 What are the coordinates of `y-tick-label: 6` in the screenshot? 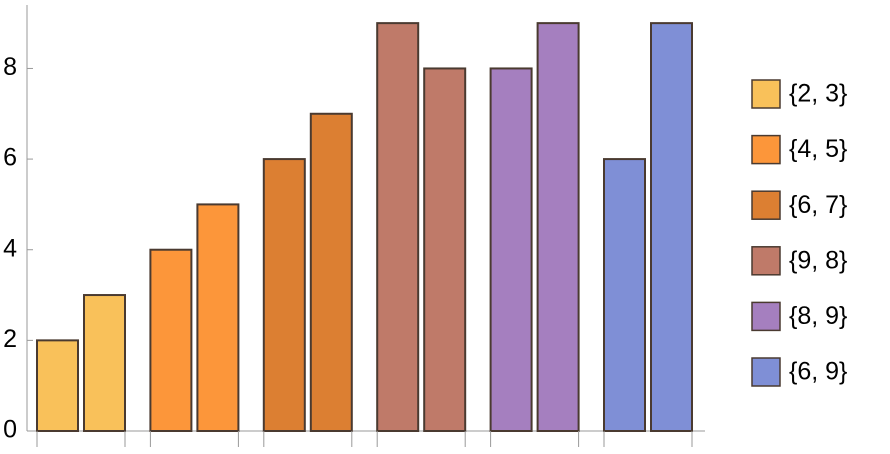 It's located at (10, 158).